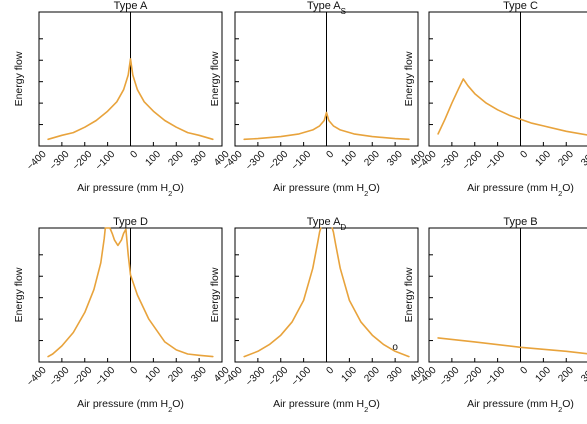 The height and width of the screenshot is (424, 587). I want to click on chart-title: Type AD, so click(327, 224).